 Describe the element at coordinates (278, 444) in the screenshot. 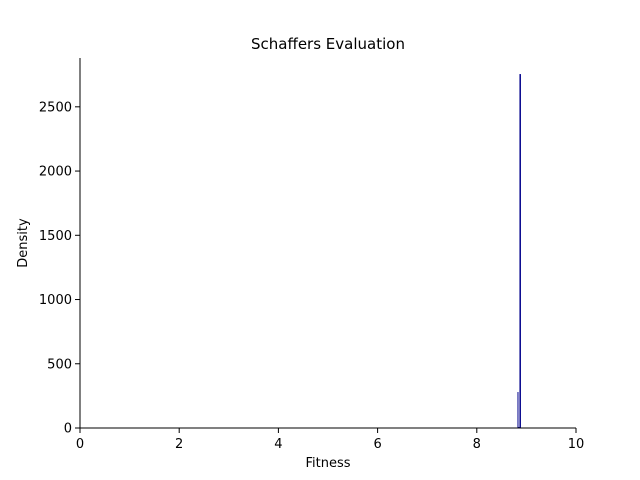

I see `x-tick-label-2: 4` at that location.